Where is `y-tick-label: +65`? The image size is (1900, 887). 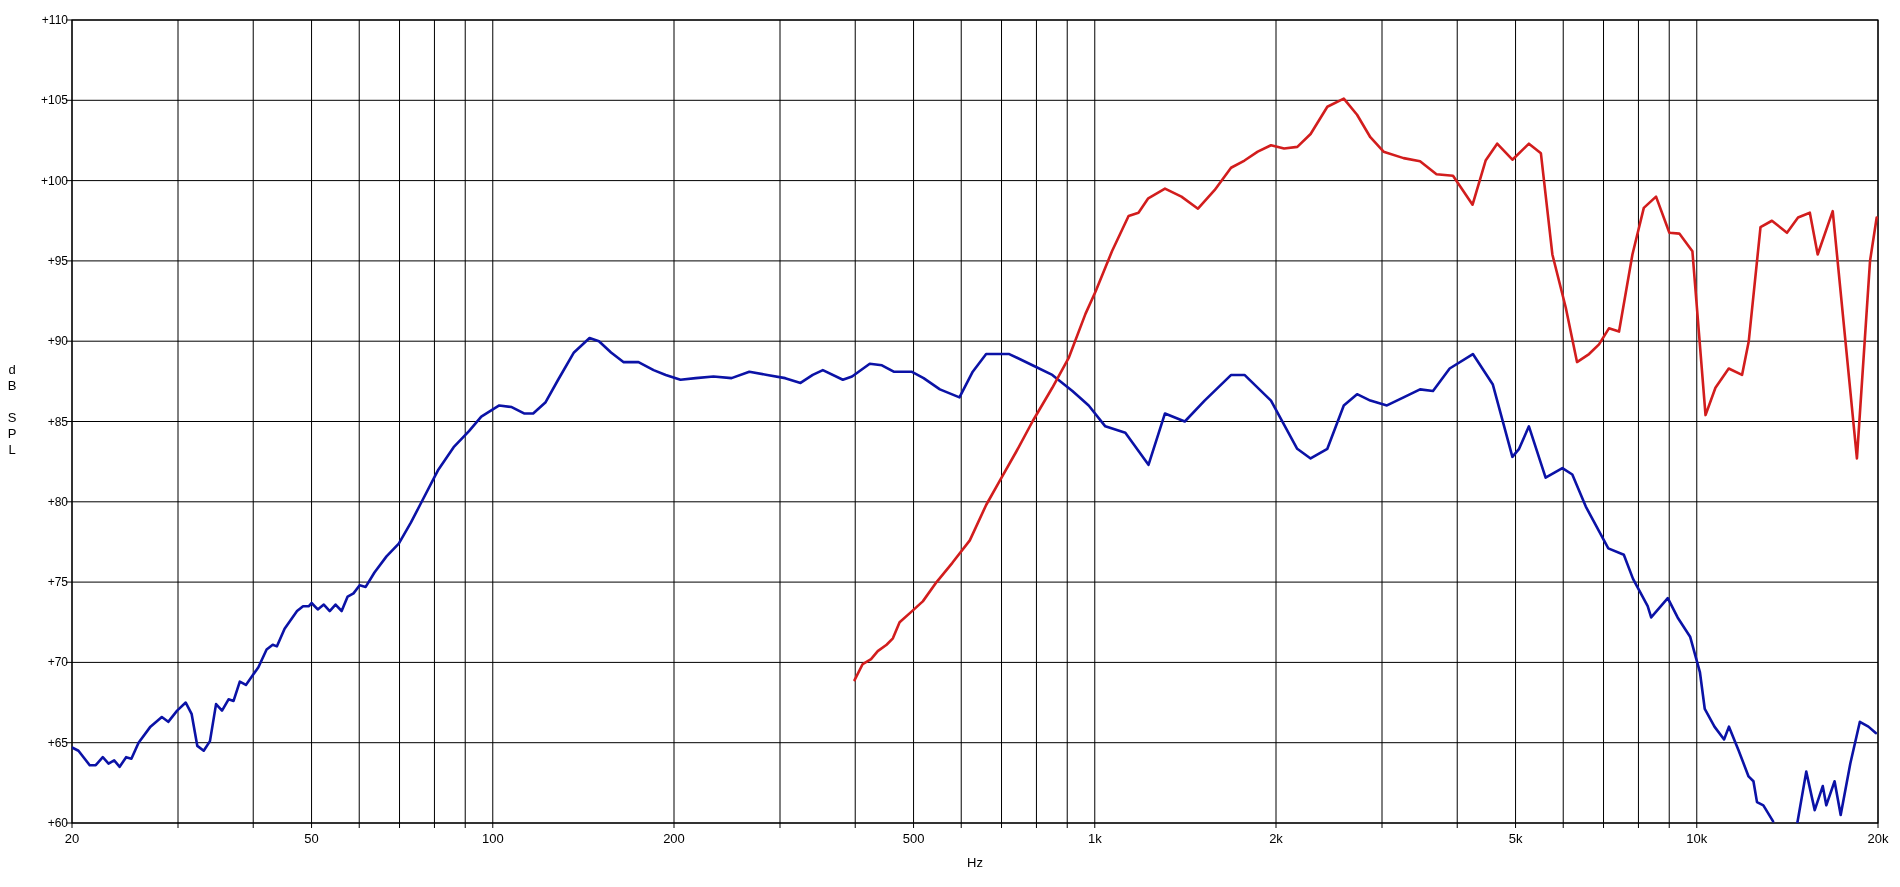 y-tick-label: +65 is located at coordinates (58, 742).